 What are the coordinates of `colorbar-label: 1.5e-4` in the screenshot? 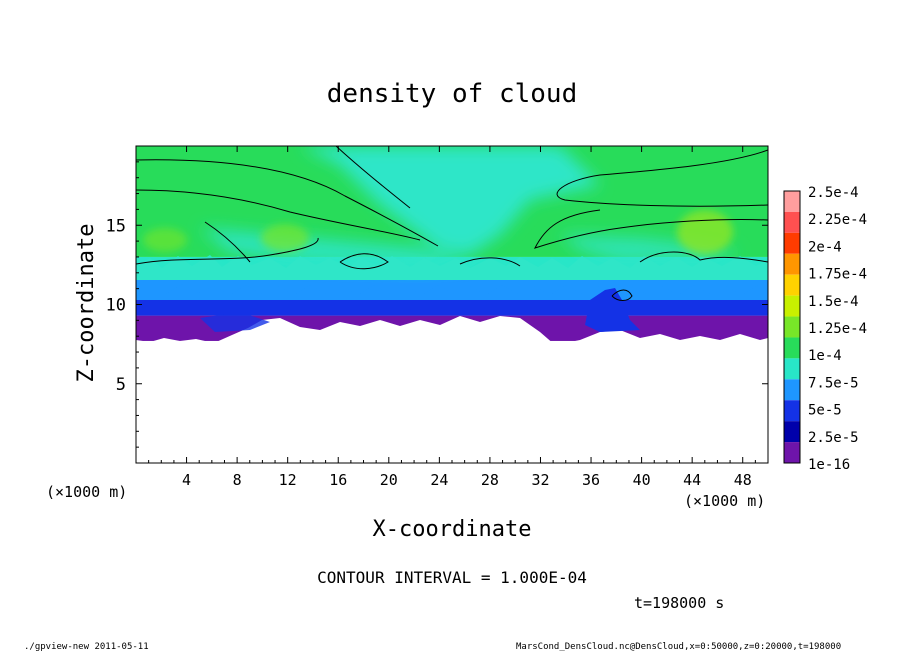 It's located at (833, 302).